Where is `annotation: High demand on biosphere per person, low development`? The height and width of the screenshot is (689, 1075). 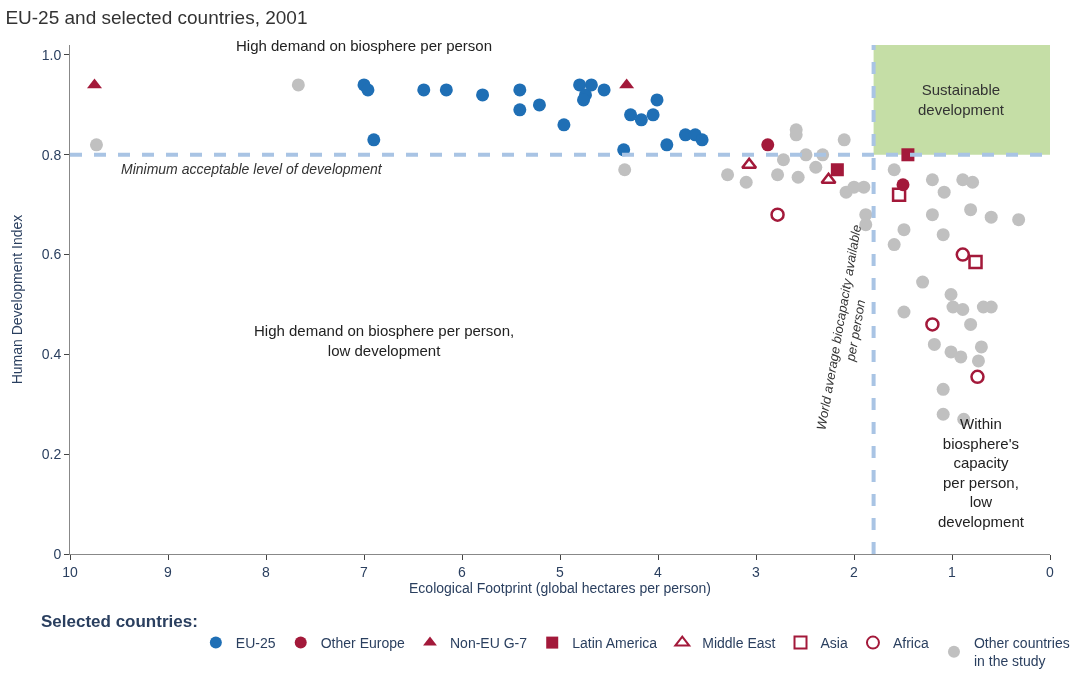 annotation: High demand on biosphere per person, low development is located at coordinates (384, 340).